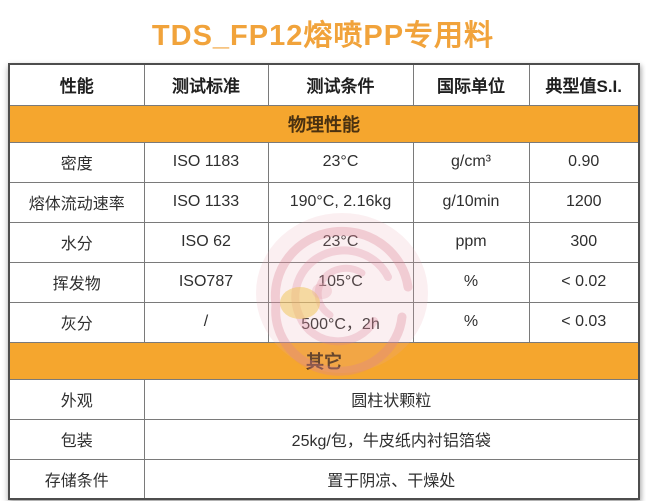 The width and height of the screenshot is (646, 501). Describe the element at coordinates (471, 202) in the screenshot. I see `cell-unit: g/10min` at that location.